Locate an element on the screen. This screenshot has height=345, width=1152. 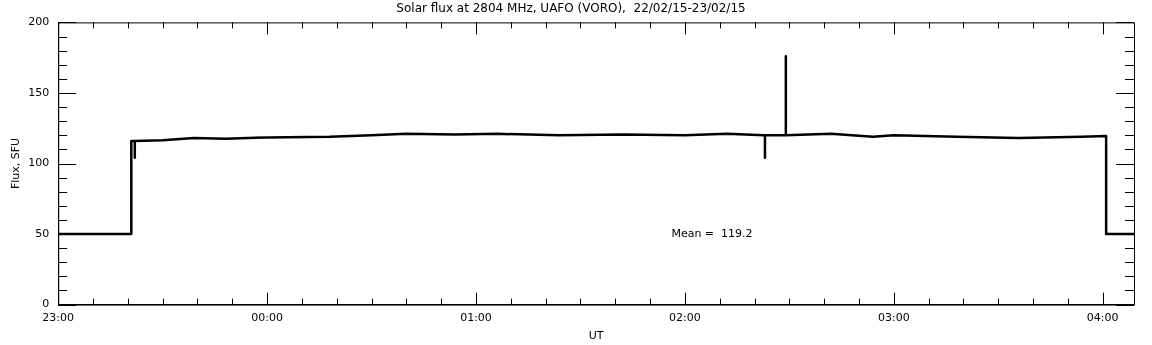
x-tick-label: 00:00 is located at coordinates (267, 318).